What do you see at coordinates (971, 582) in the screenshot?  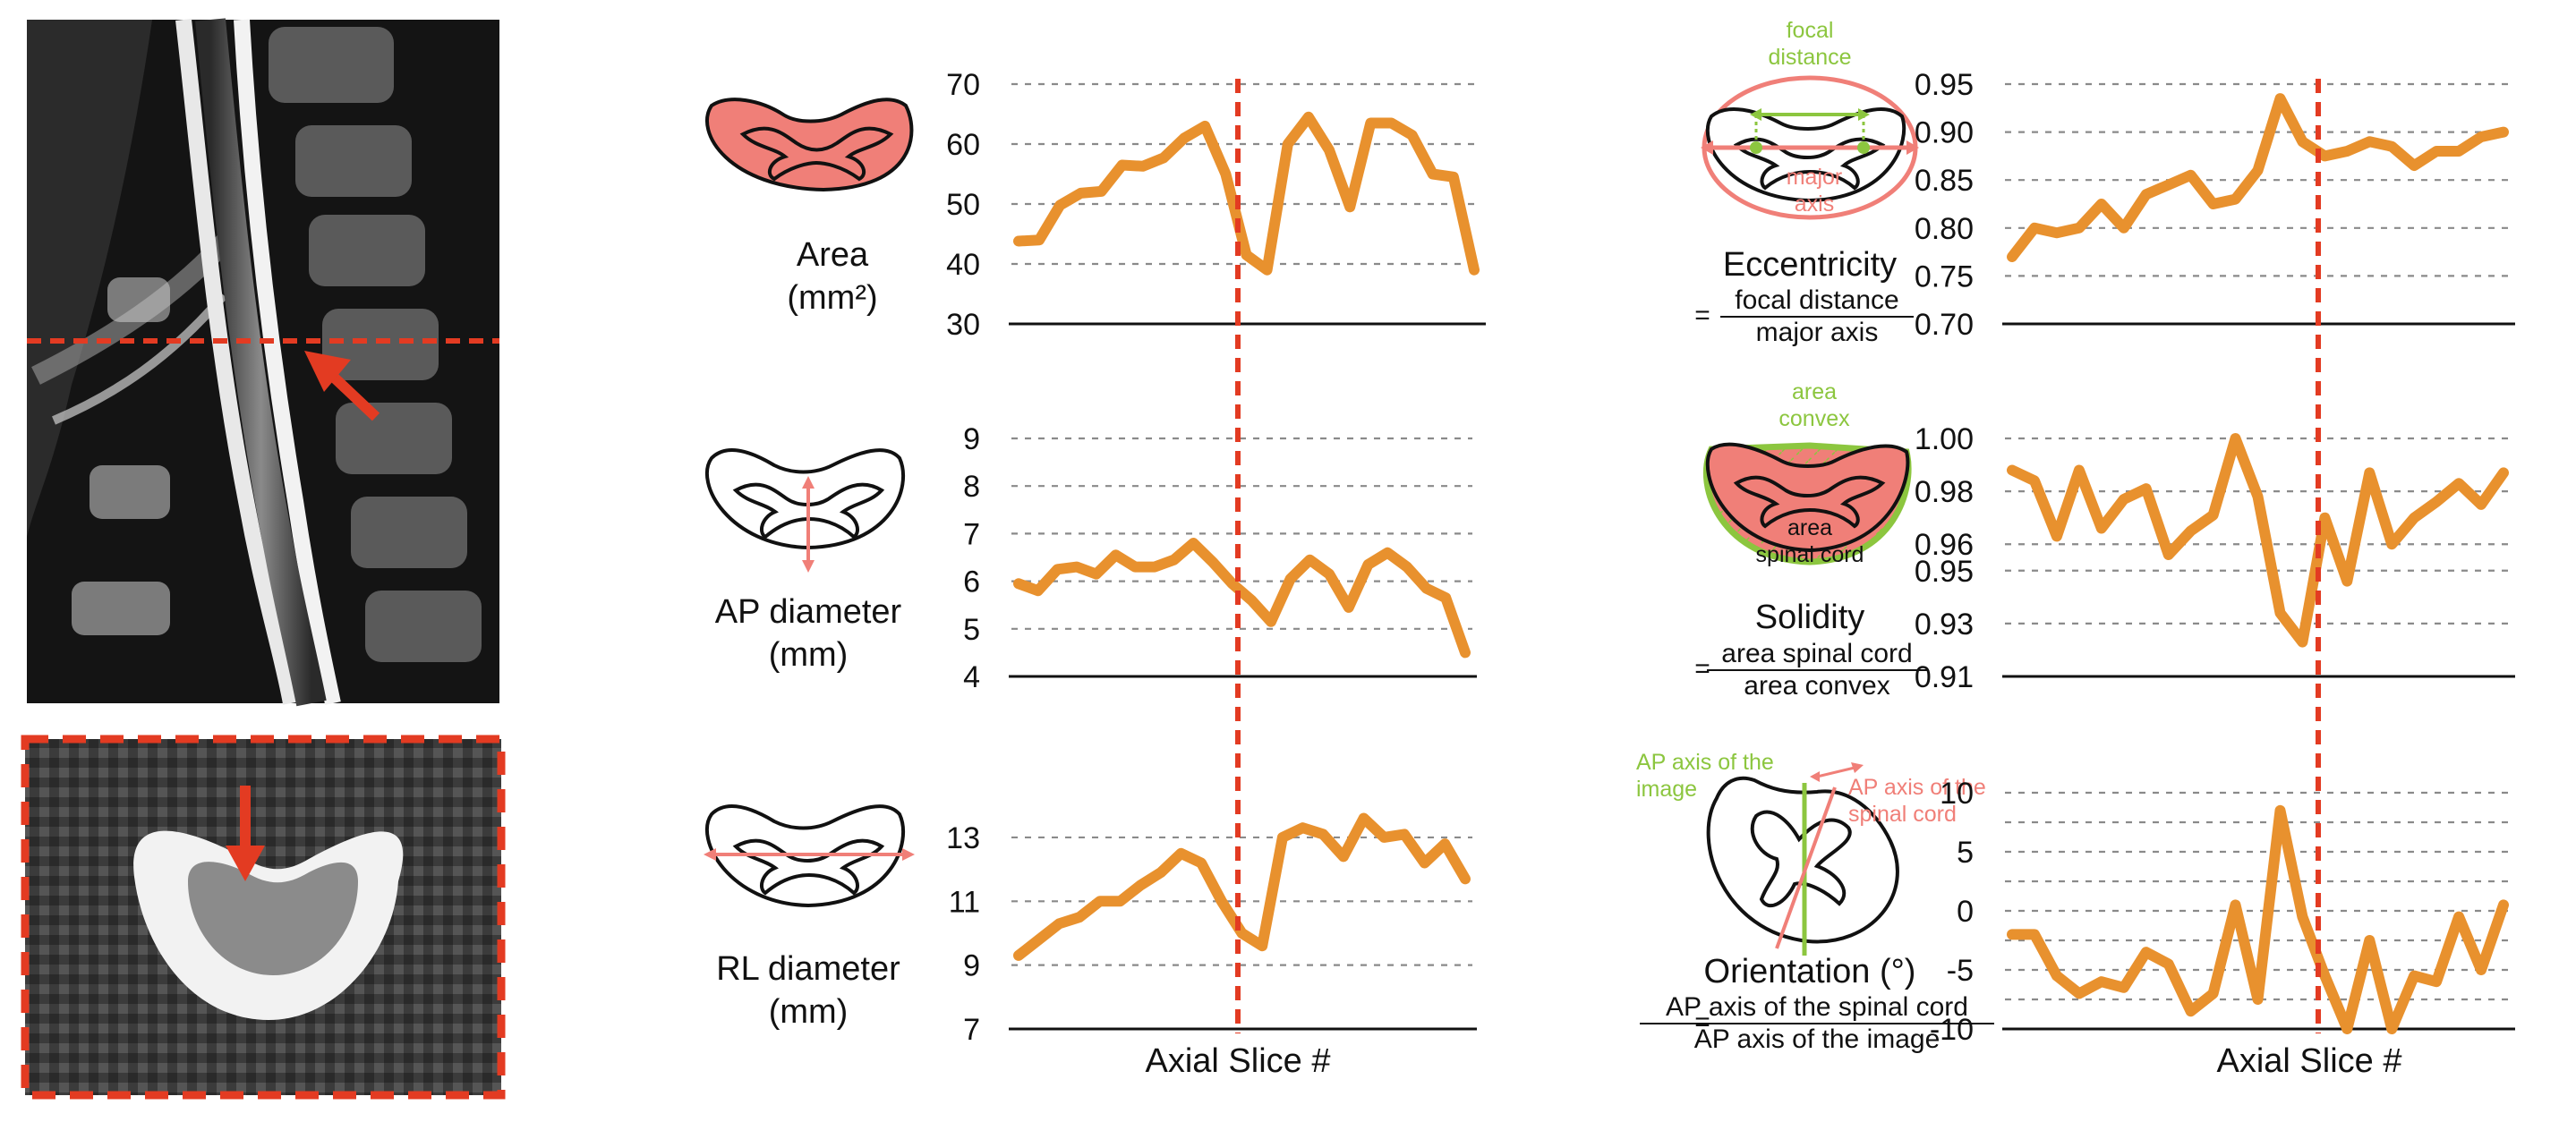 I see `y-tick-label: 6` at bounding box center [971, 582].